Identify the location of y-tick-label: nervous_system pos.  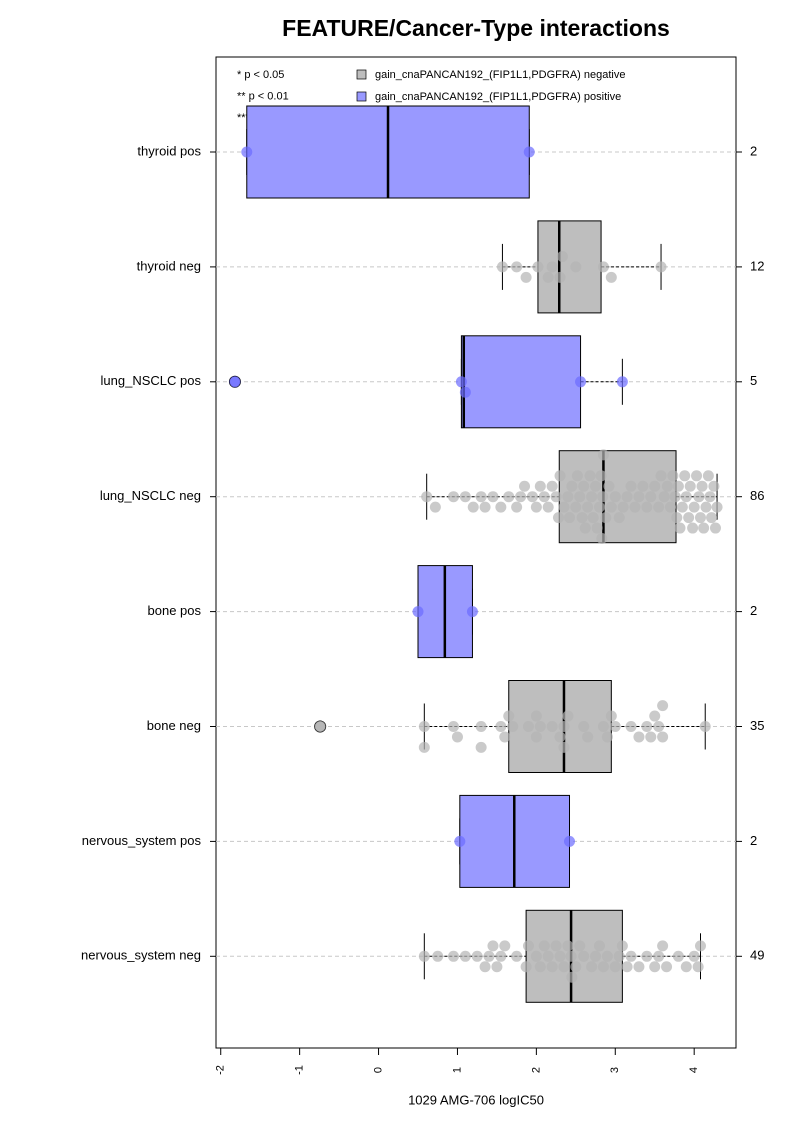
(142, 840).